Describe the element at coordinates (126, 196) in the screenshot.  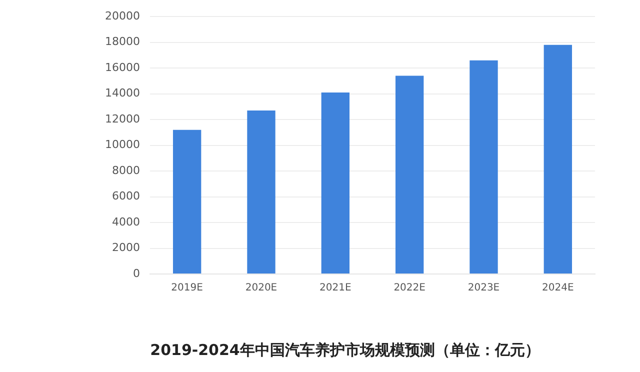
I see `y-tick-label: 6000` at that location.